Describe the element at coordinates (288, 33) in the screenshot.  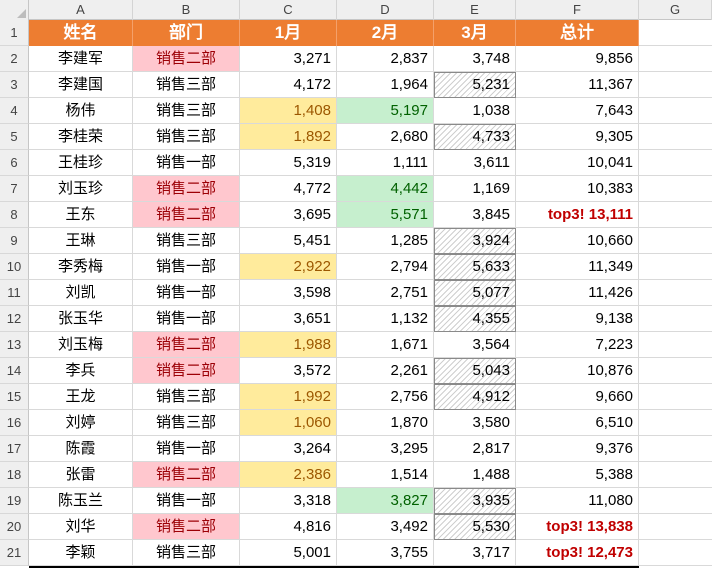
I see `header-cell-m1: 1月` at that location.